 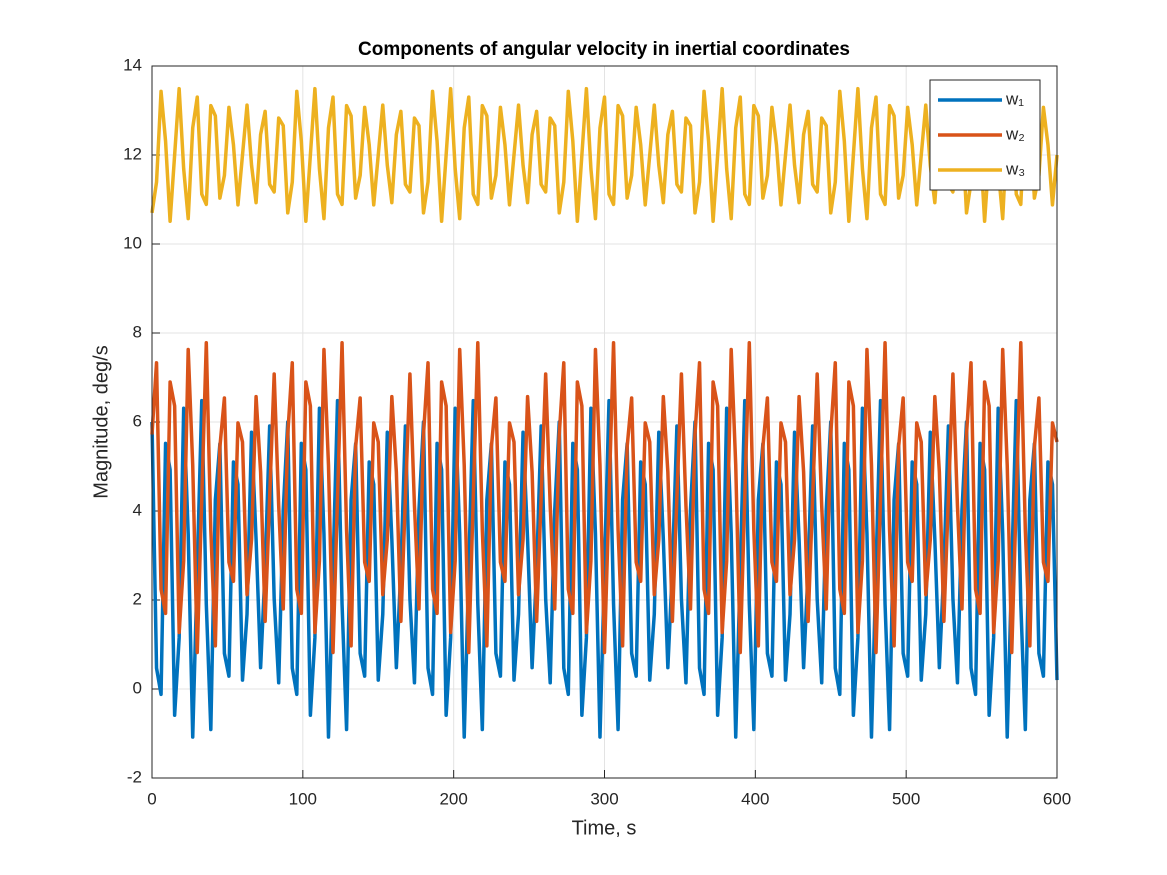 What do you see at coordinates (134, 776) in the screenshot?
I see `y-tick-label: -2` at bounding box center [134, 776].